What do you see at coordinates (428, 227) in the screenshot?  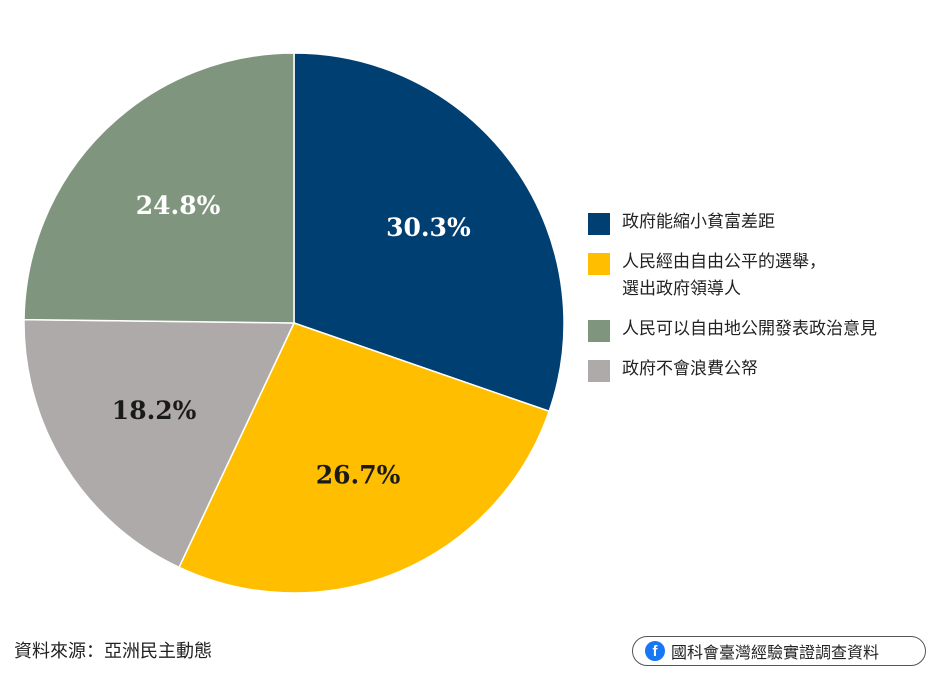 I see `slice-value-label-1: 30.3%` at bounding box center [428, 227].